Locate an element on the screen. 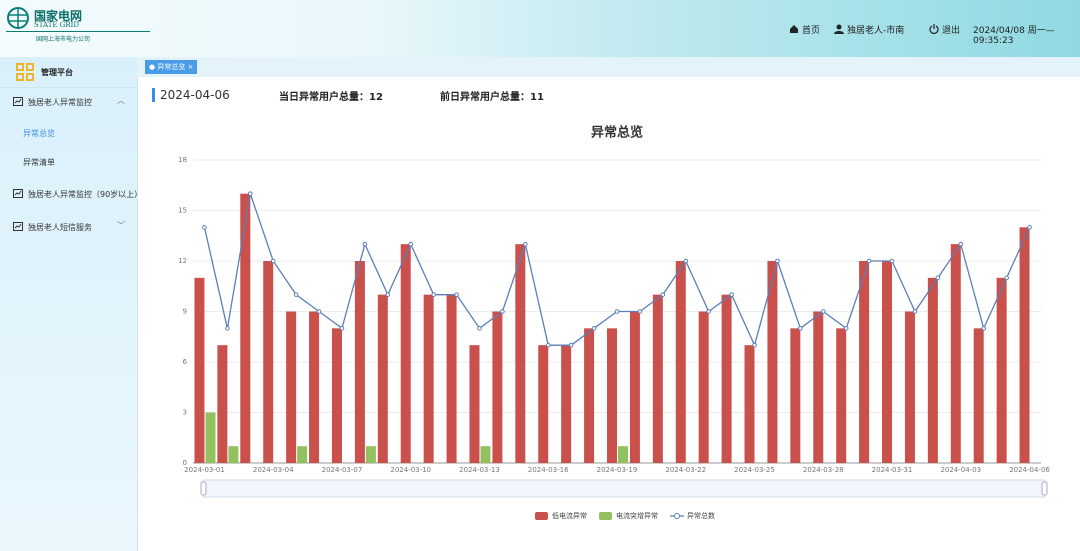 Image resolution: width=1080 pixels, height=551 pixels. nav-home: 首页 is located at coordinates (811, 31).